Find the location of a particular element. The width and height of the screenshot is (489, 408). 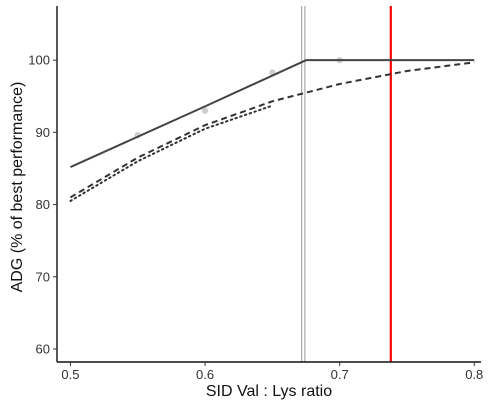

x-tick-label: 0.8 is located at coordinates (474, 374).